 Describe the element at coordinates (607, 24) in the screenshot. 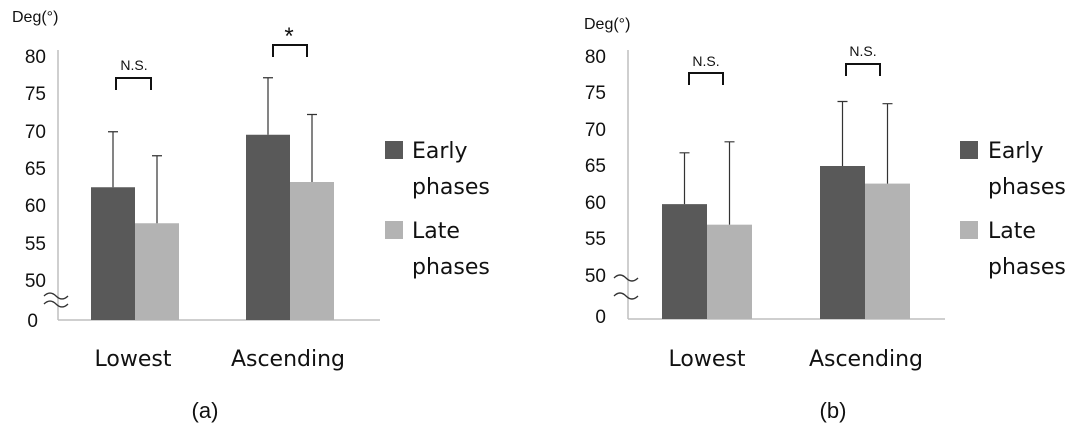

I see `unit-label-b: Deg(°)` at that location.